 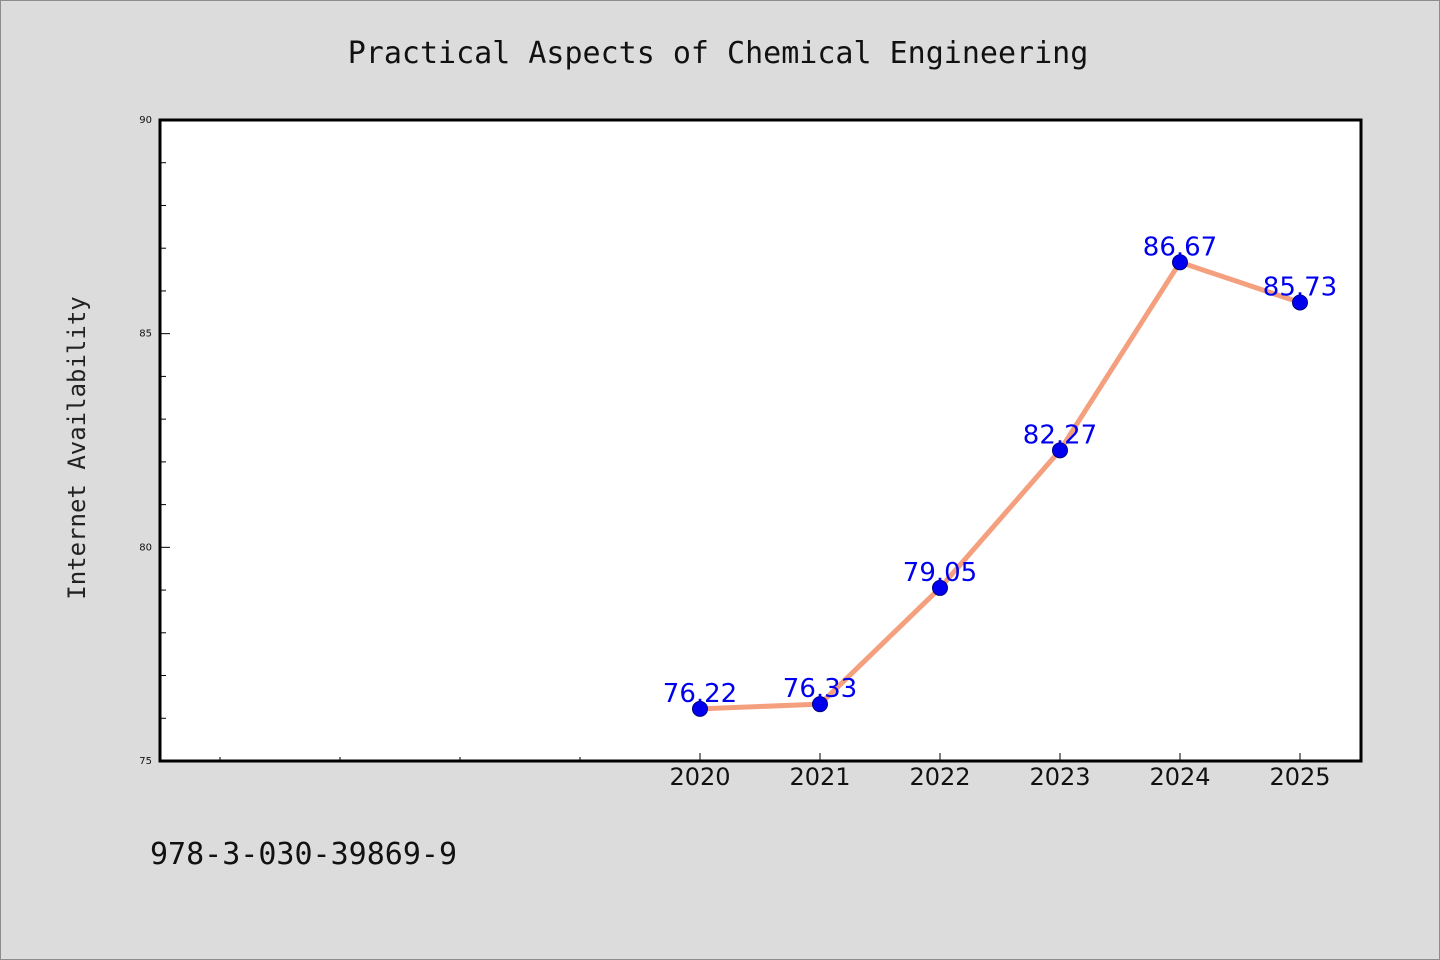 What do you see at coordinates (77, 447) in the screenshot?
I see `y-axis-label: Internet Availability` at bounding box center [77, 447].